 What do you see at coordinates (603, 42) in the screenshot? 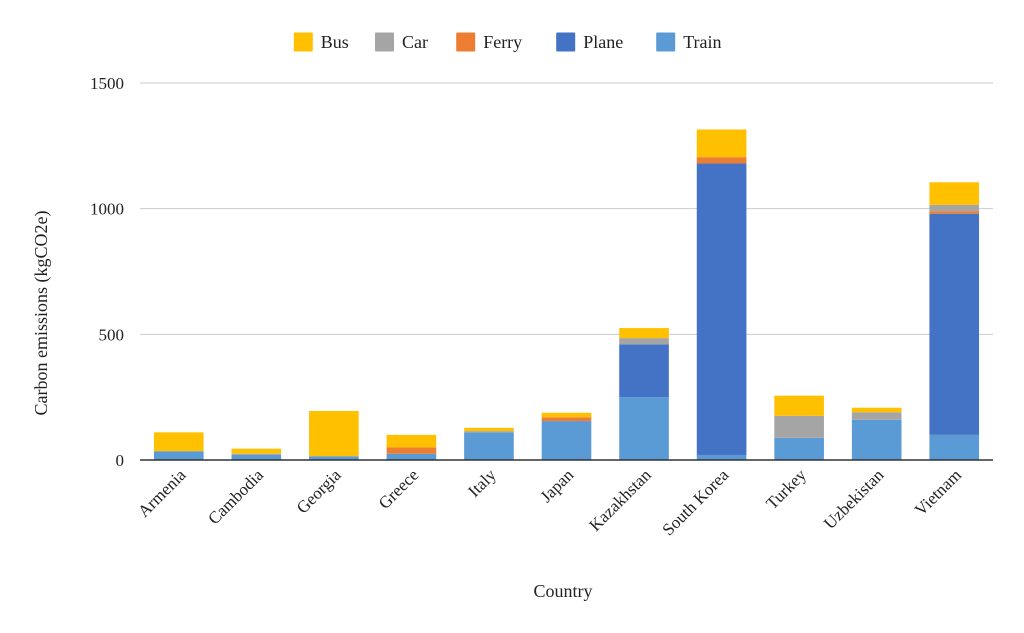
I see `legend-label: Plane` at bounding box center [603, 42].